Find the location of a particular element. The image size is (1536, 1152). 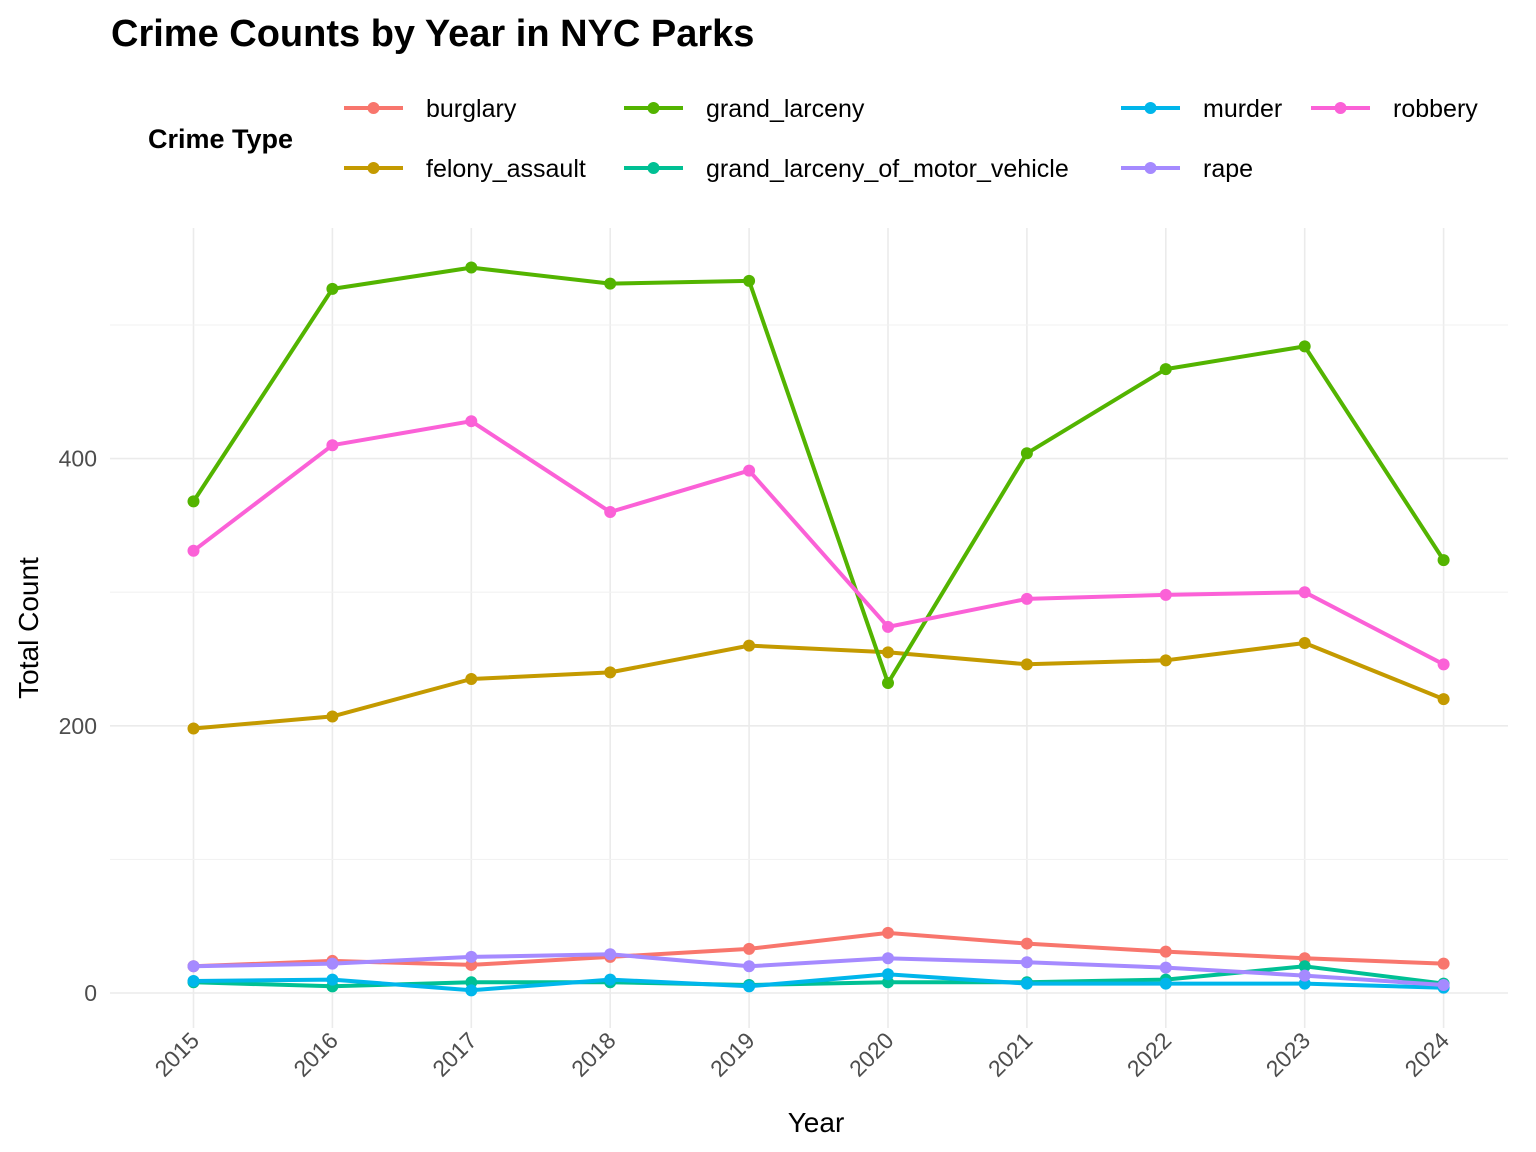

x-tick-label: 2021 is located at coordinates (1010, 1054).